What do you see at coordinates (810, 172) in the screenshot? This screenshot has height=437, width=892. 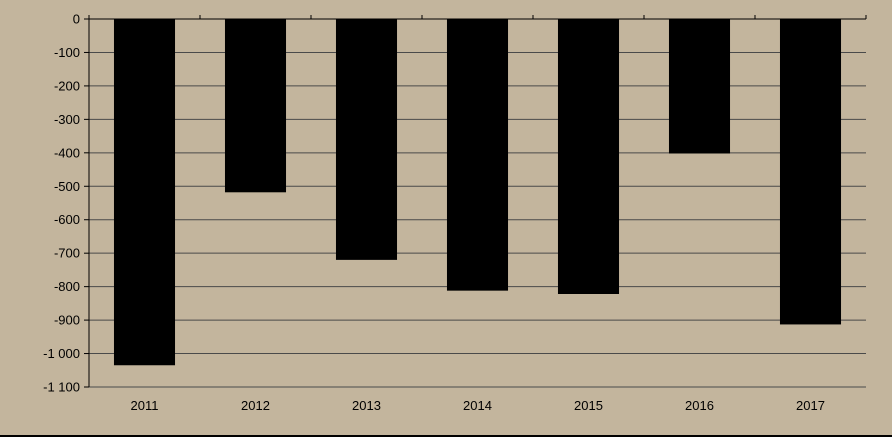 I see `bar-2017` at bounding box center [810, 172].